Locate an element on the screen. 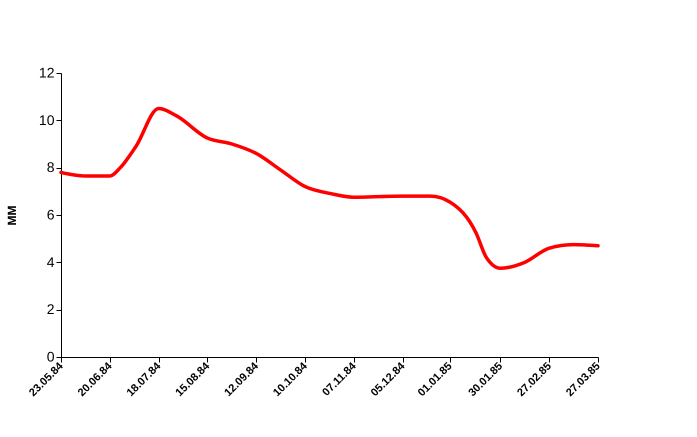  y-tick-label: 6 is located at coordinates (50, 214).